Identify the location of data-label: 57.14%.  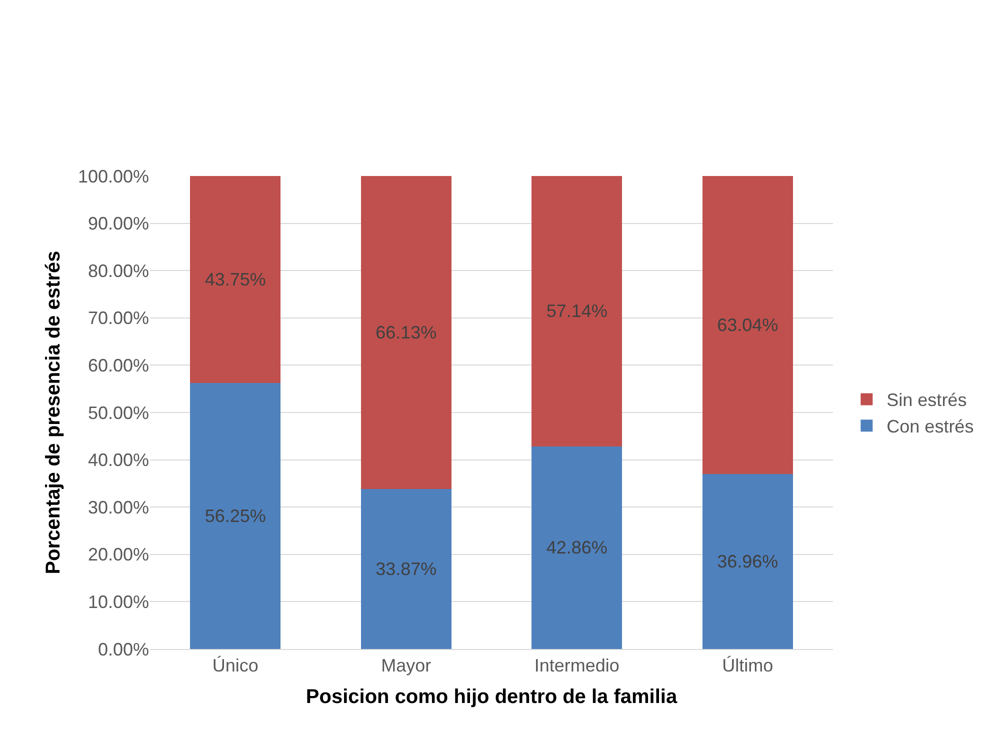
(577, 311).